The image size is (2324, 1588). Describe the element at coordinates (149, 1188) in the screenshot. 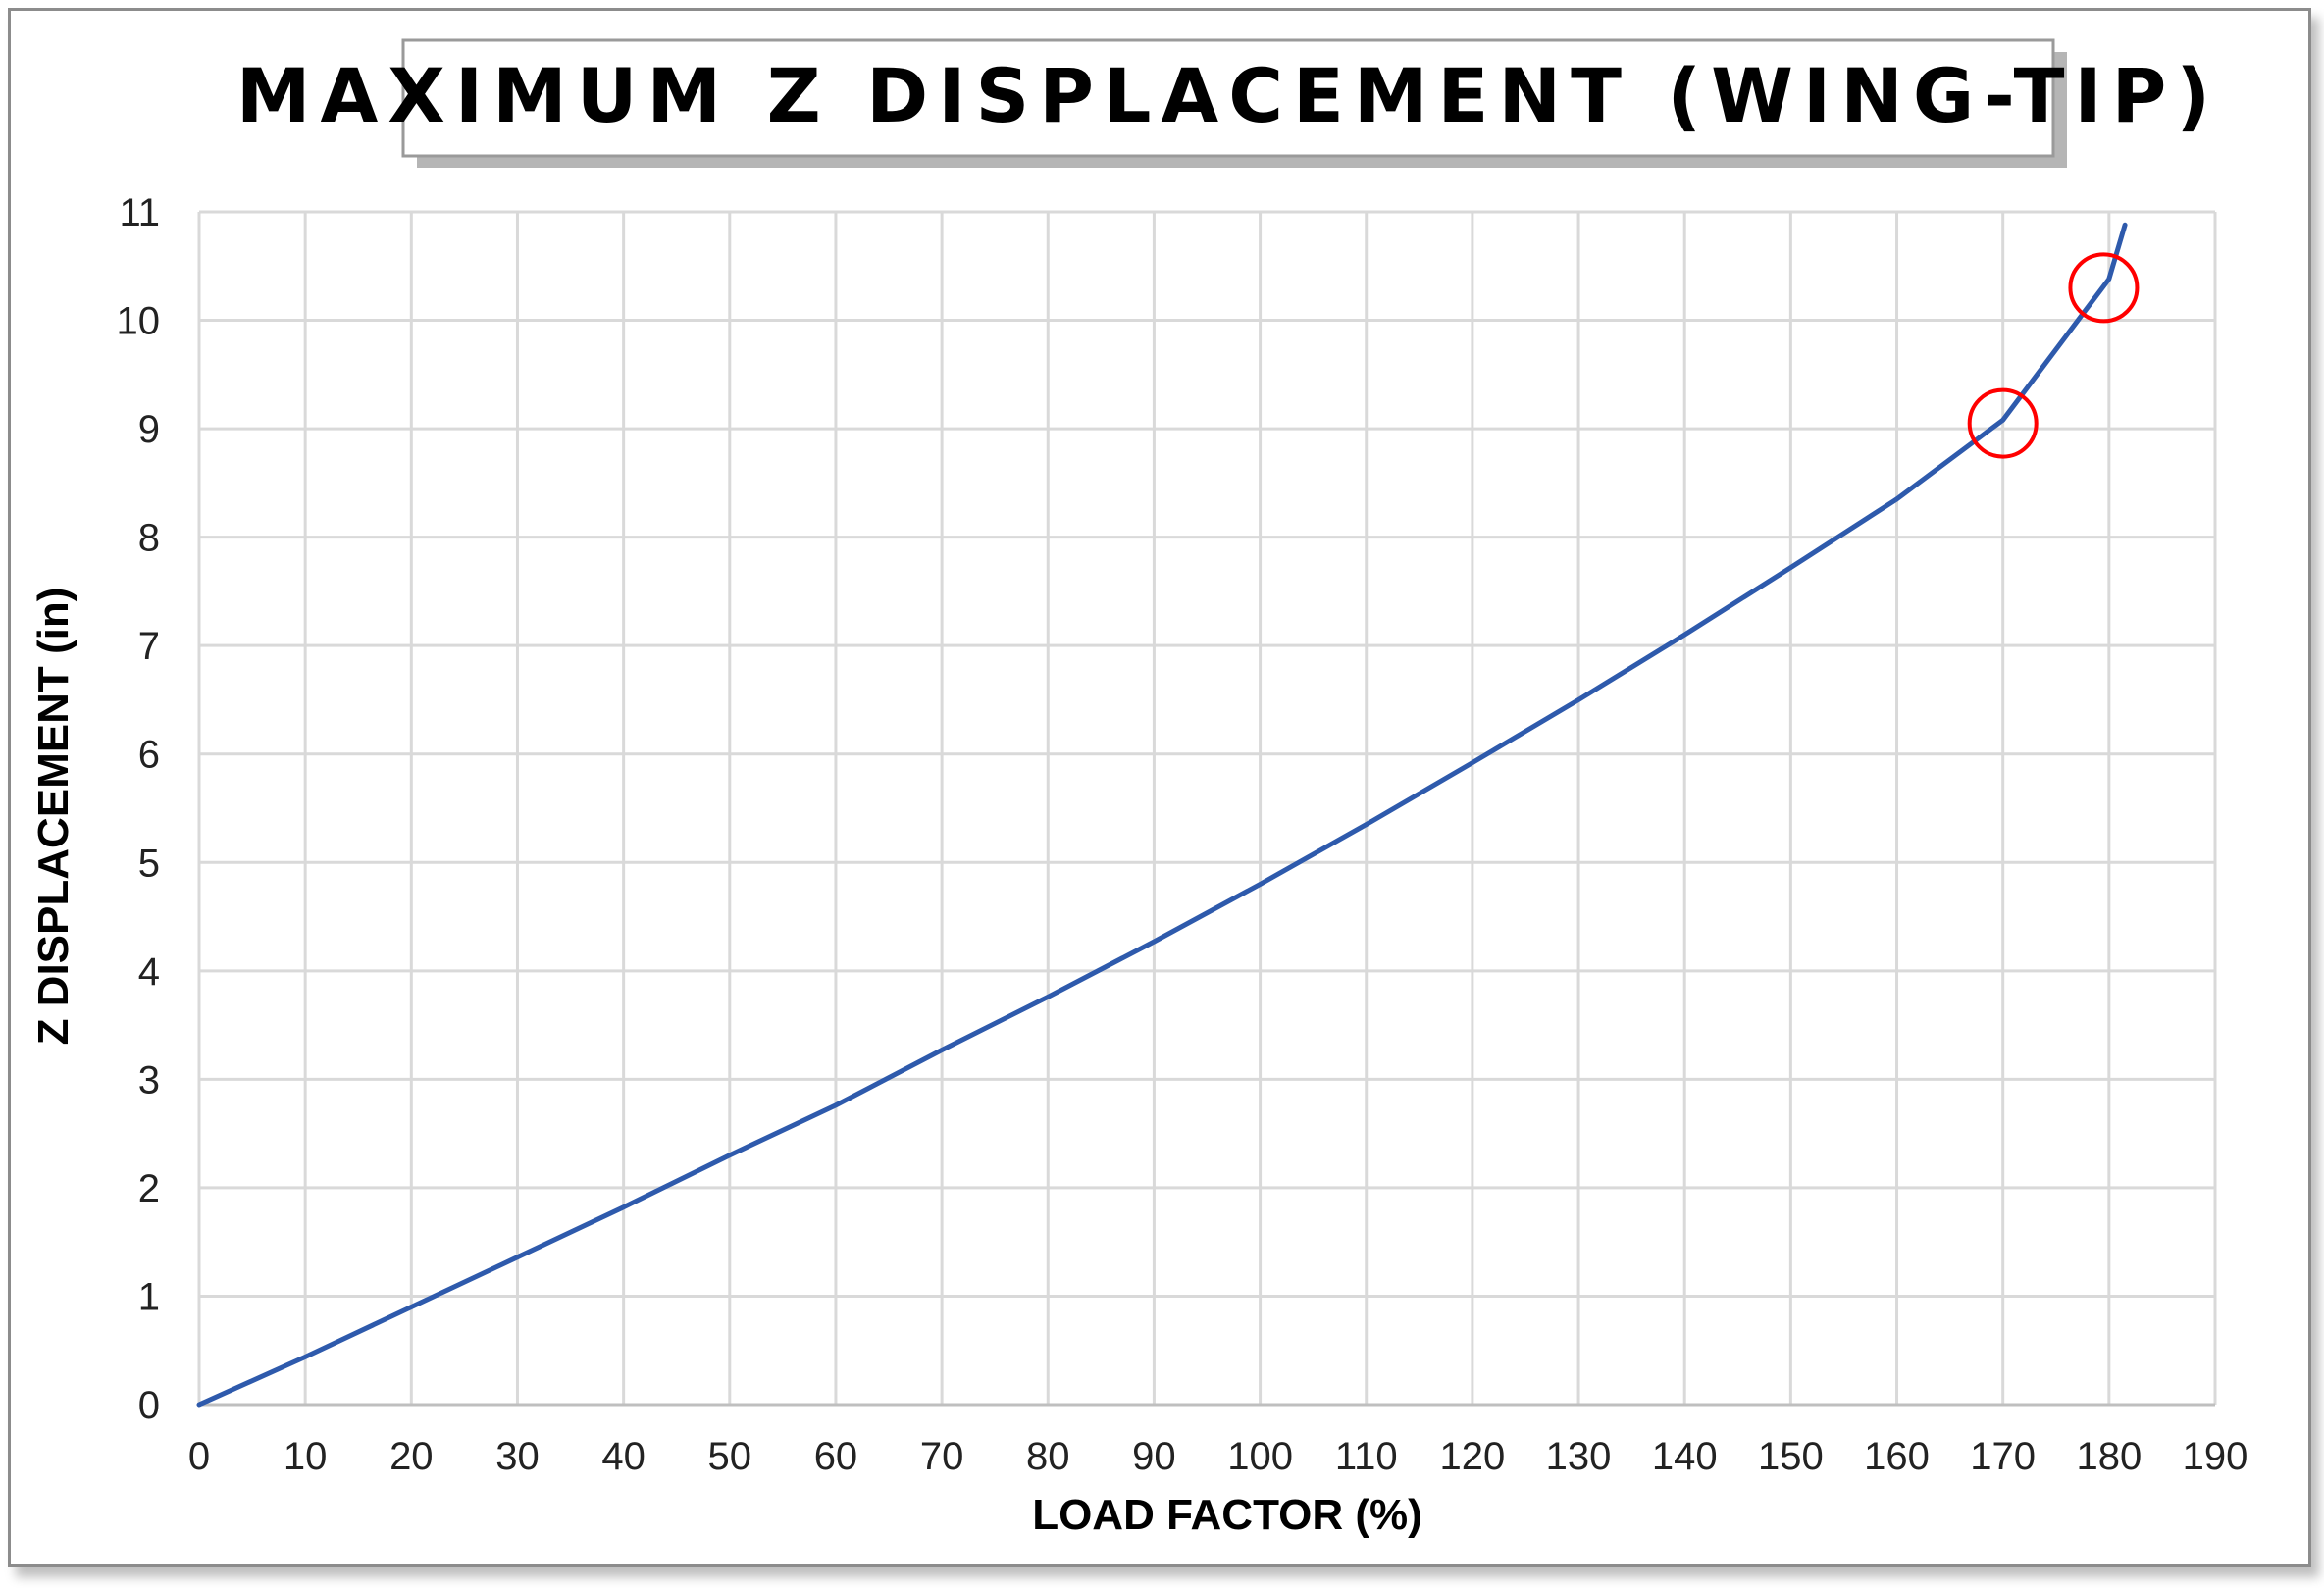

I see `y-tick-label: 2` at that location.